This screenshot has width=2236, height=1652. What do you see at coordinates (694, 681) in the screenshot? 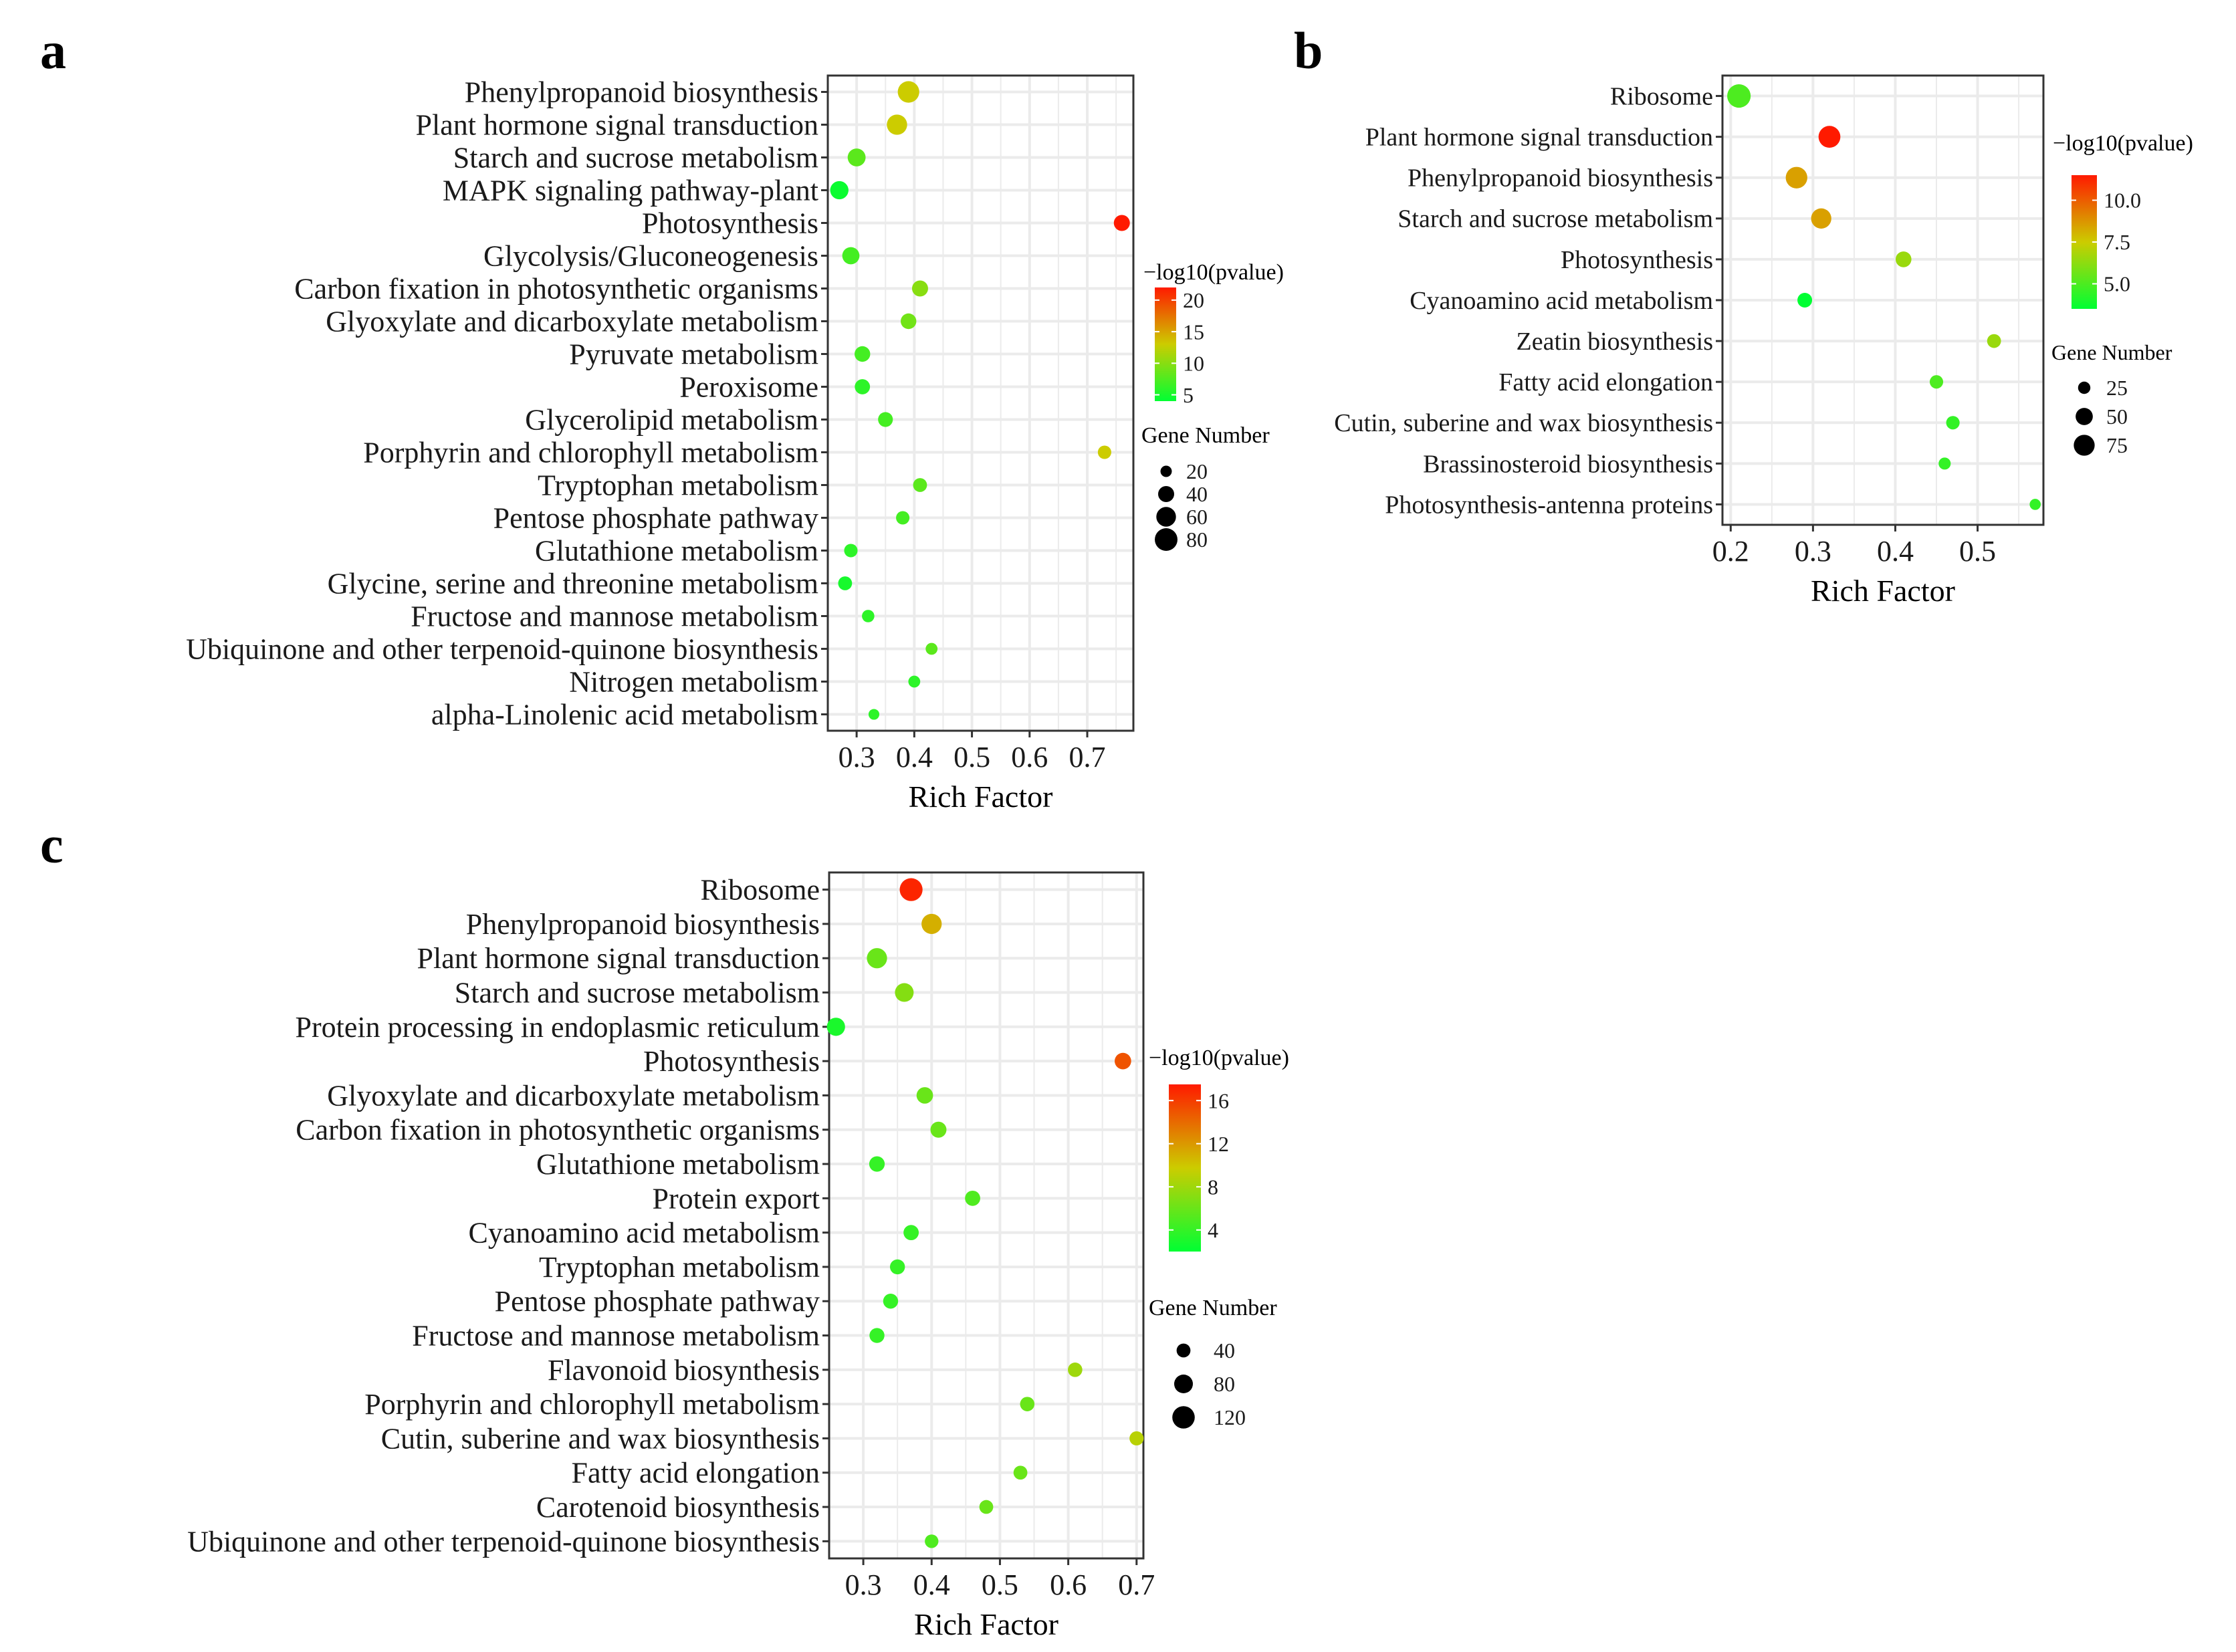
I see `category-label: Nitrogen metabolism` at bounding box center [694, 681].